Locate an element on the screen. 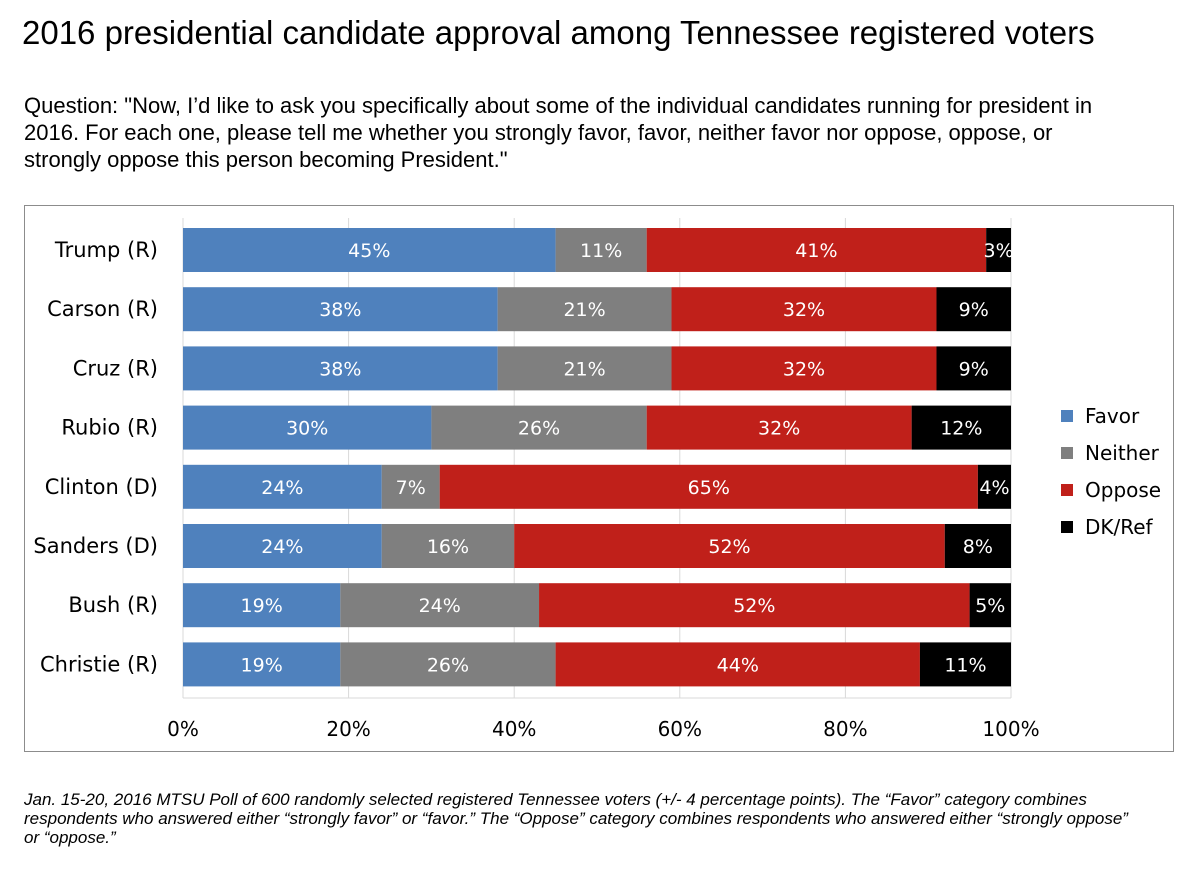 The image size is (1200, 892). data-label: 4% is located at coordinates (994, 488).